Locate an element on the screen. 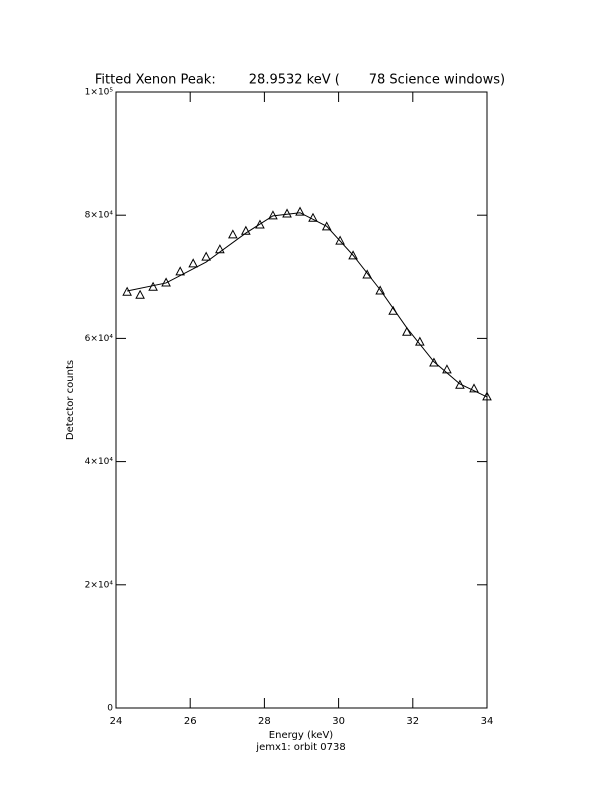 The width and height of the screenshot is (612, 796). y-tick-label: 2×10⁴ is located at coordinates (99, 585).